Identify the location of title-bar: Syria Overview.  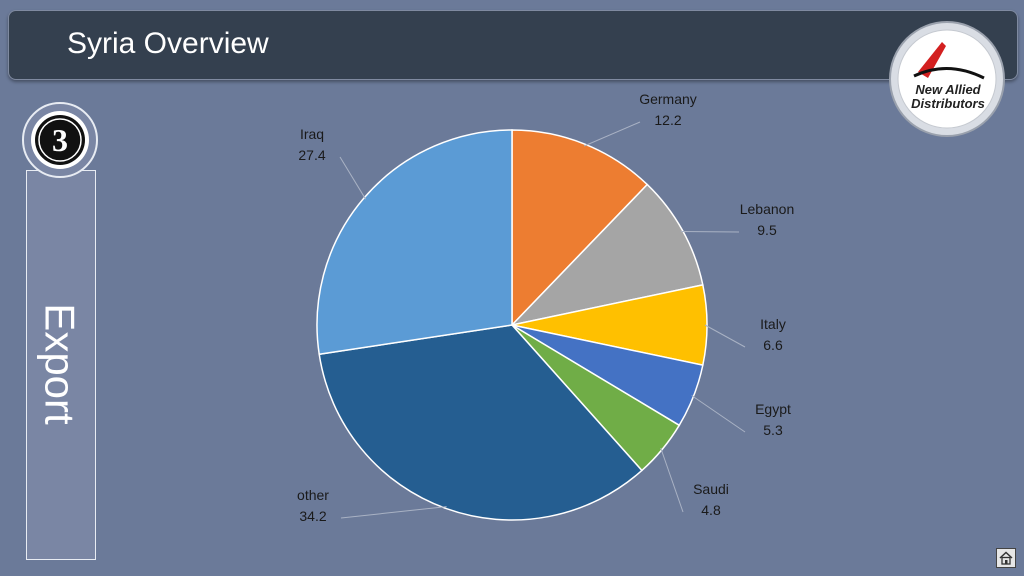
(513, 45).